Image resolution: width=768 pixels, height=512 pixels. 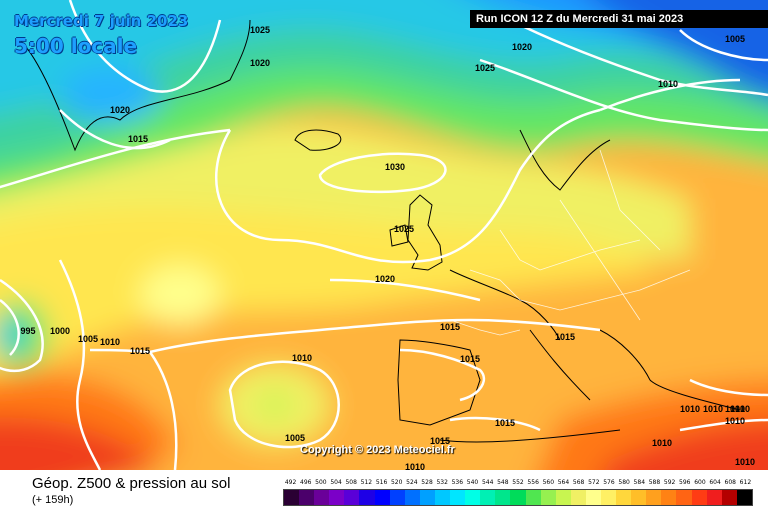 What do you see at coordinates (27, 331) in the screenshot?
I see `isobar-label: 995` at bounding box center [27, 331].